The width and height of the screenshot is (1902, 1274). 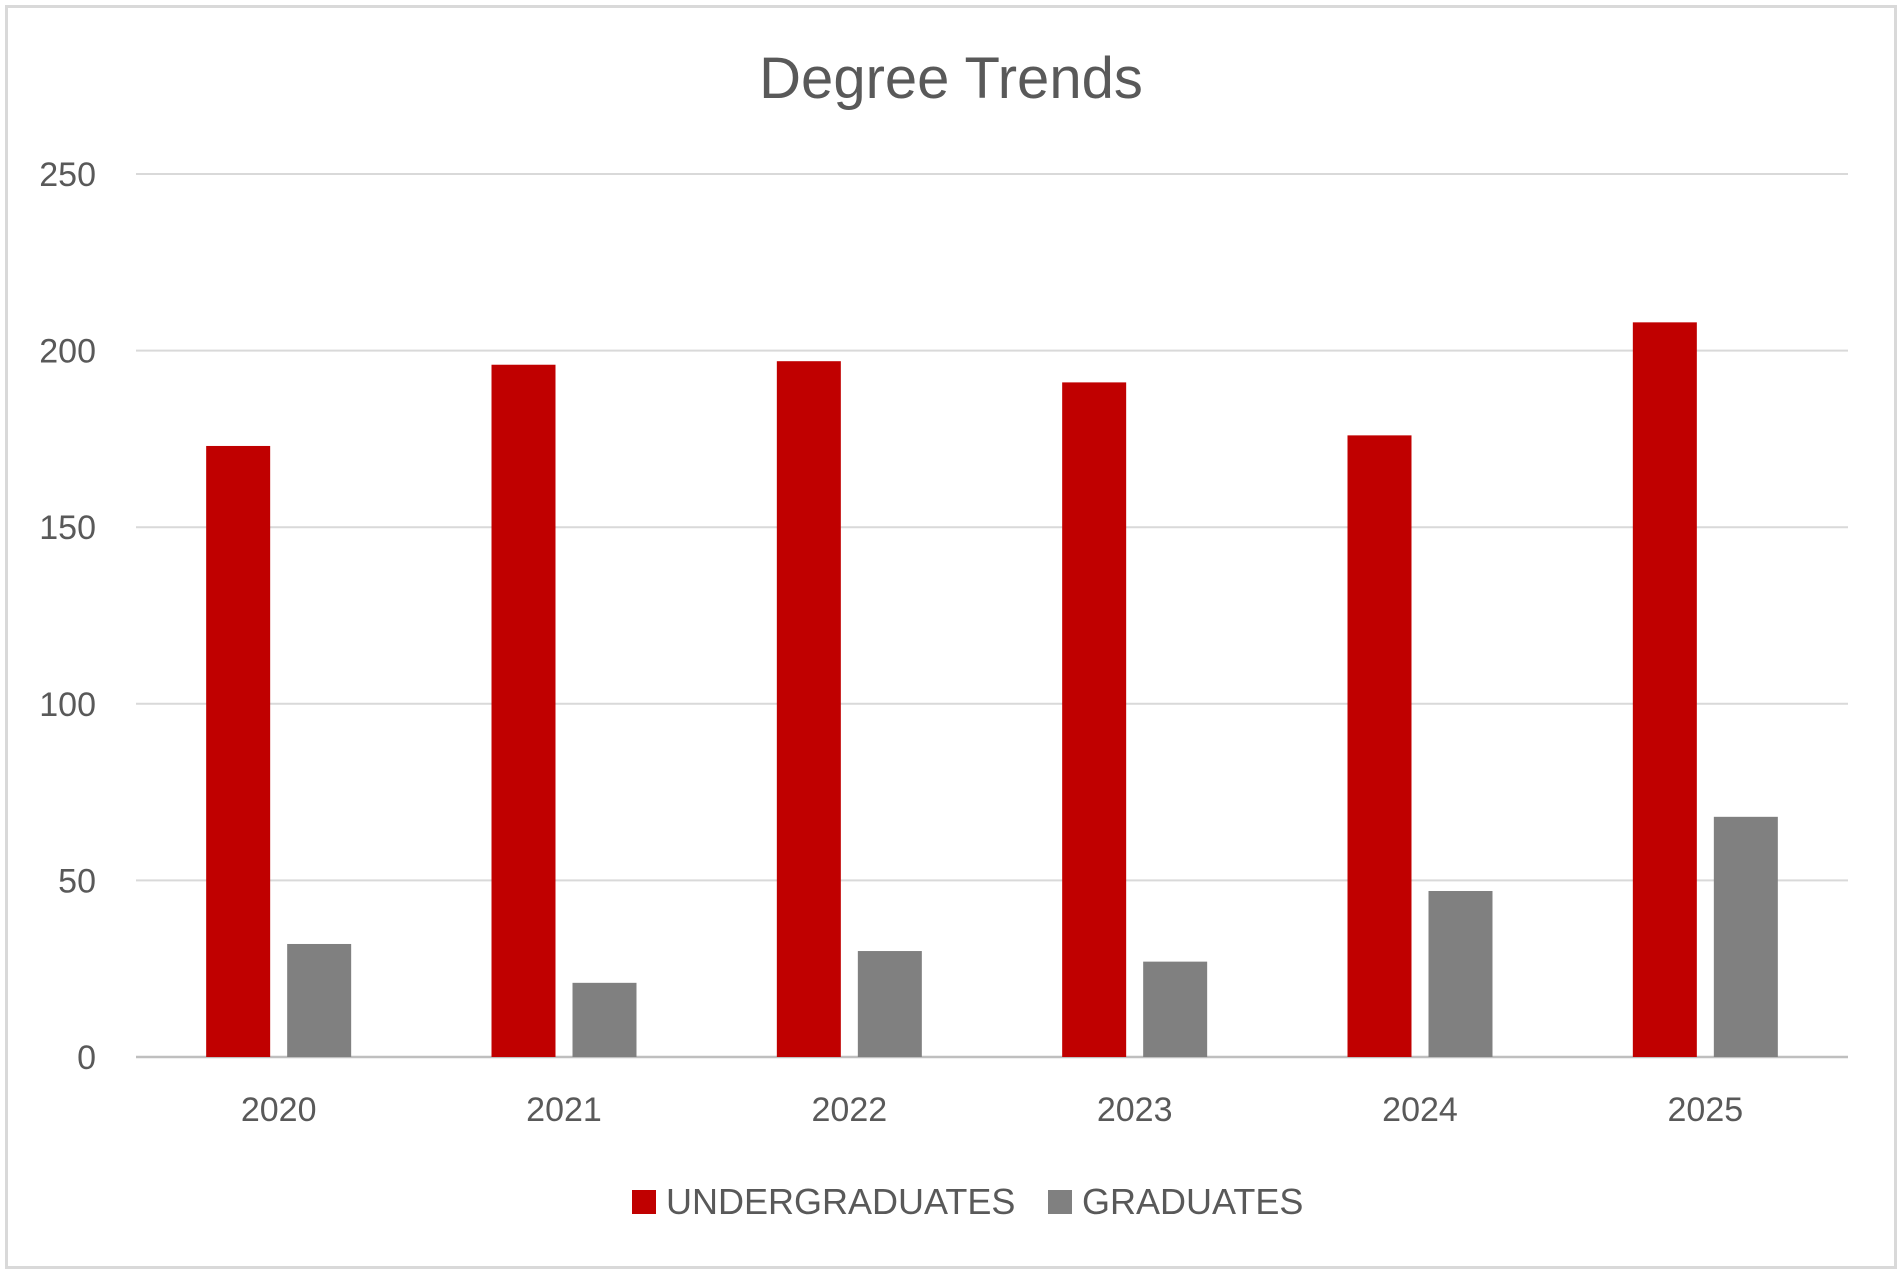 What do you see at coordinates (1746, 937) in the screenshot?
I see `bar-graduates-2025` at bounding box center [1746, 937].